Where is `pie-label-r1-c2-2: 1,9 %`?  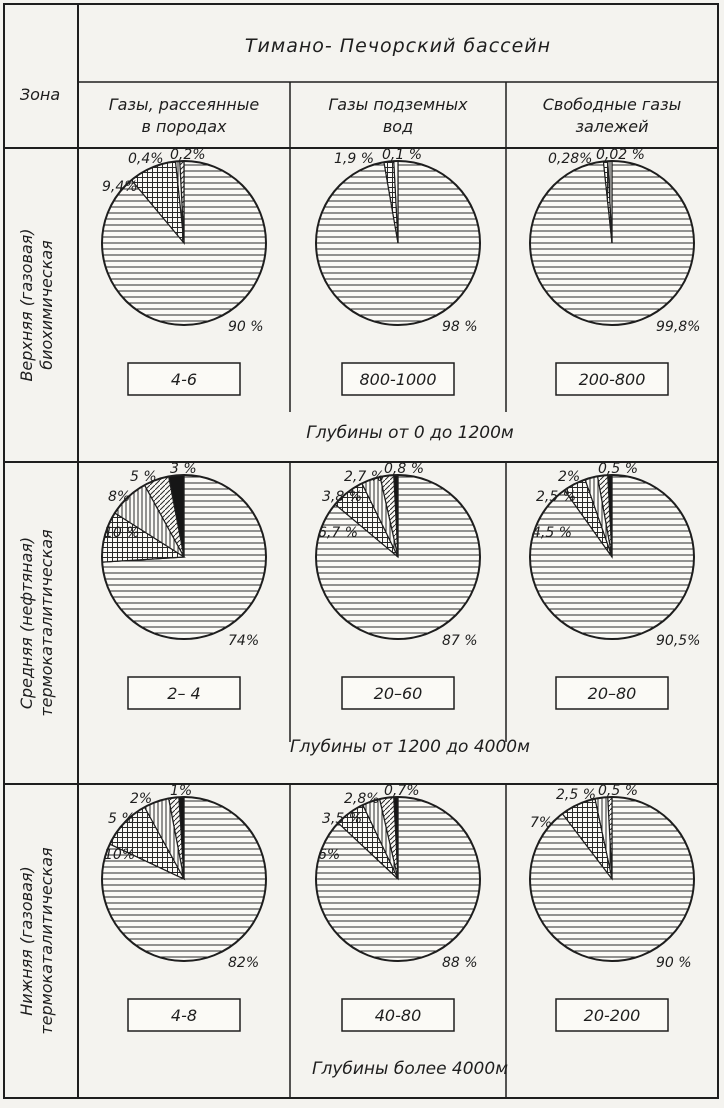
pie-label-r1-c2-2: 1,9 % is located at coordinates (354, 159).